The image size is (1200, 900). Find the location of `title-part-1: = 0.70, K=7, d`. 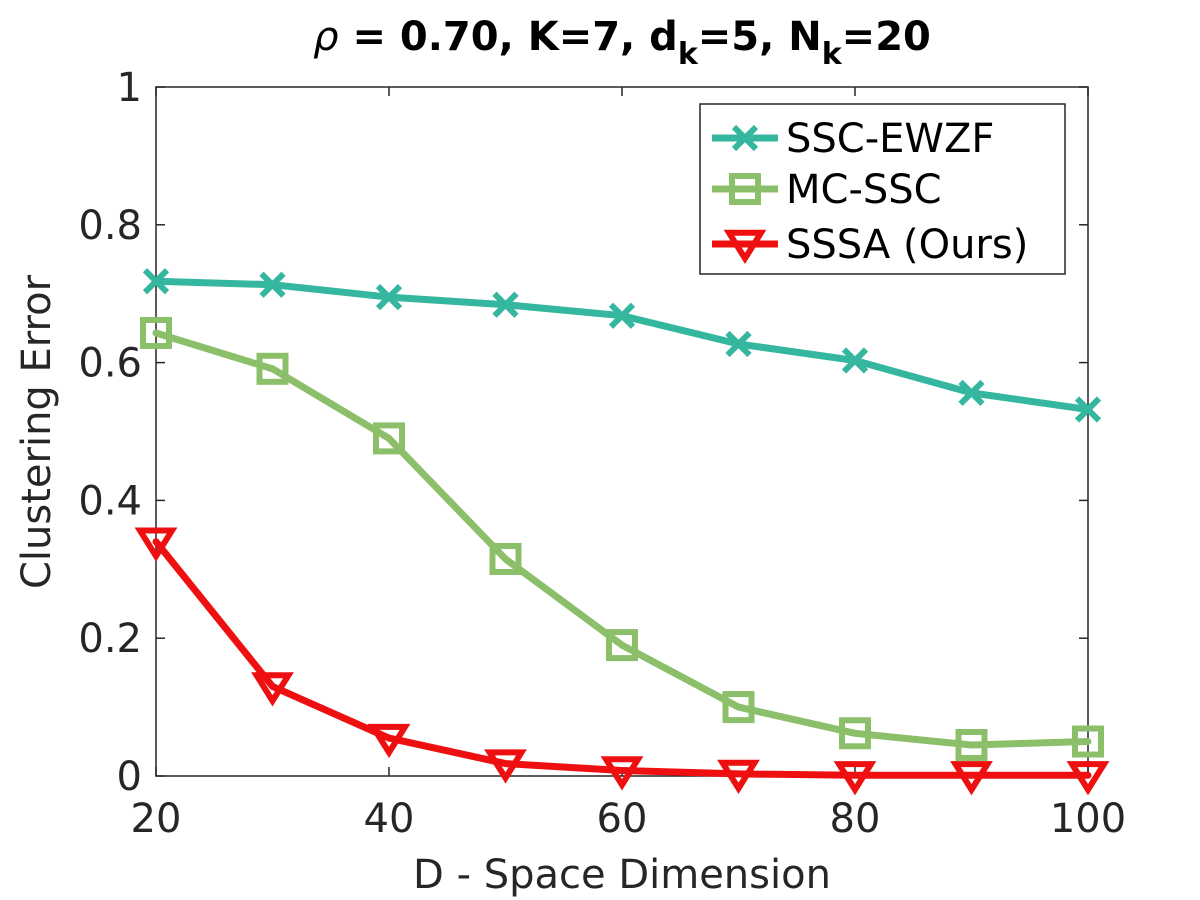

title-part-1: = 0.70, K=7, d is located at coordinates (508, 37).